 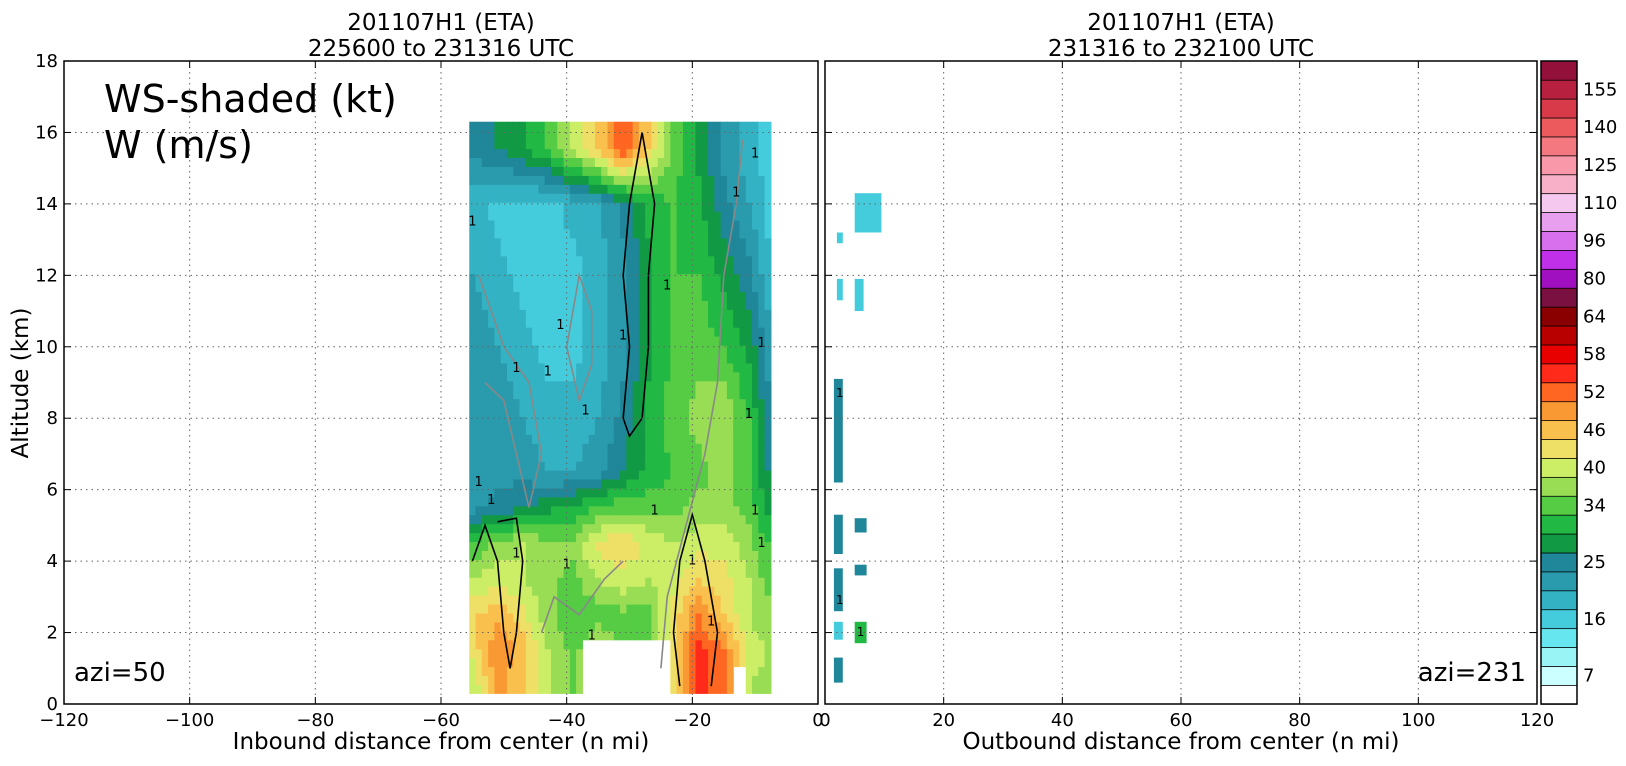 What do you see at coordinates (46, 275) in the screenshot?
I see `y-tick-label: 12` at bounding box center [46, 275].